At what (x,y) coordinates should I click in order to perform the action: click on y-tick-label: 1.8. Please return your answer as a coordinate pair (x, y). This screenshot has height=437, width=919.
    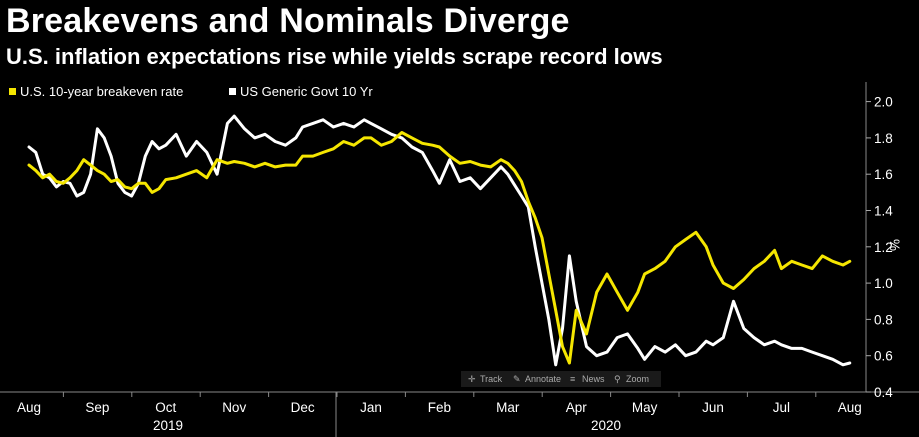
    Looking at the image, I should click on (883, 138).